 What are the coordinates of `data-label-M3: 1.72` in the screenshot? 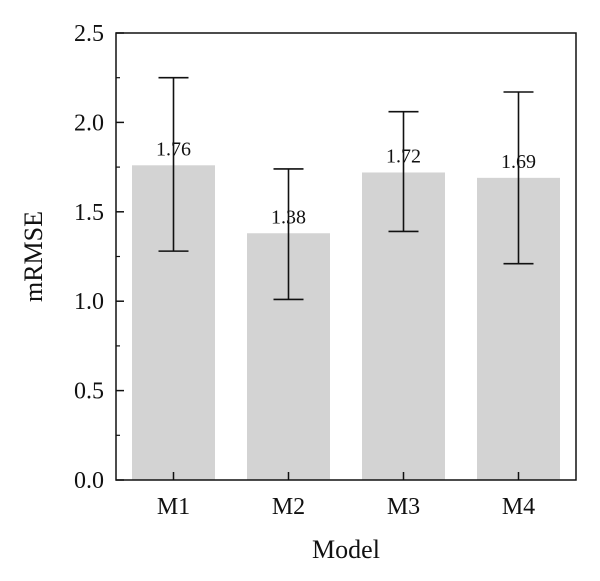 It's located at (403, 156).